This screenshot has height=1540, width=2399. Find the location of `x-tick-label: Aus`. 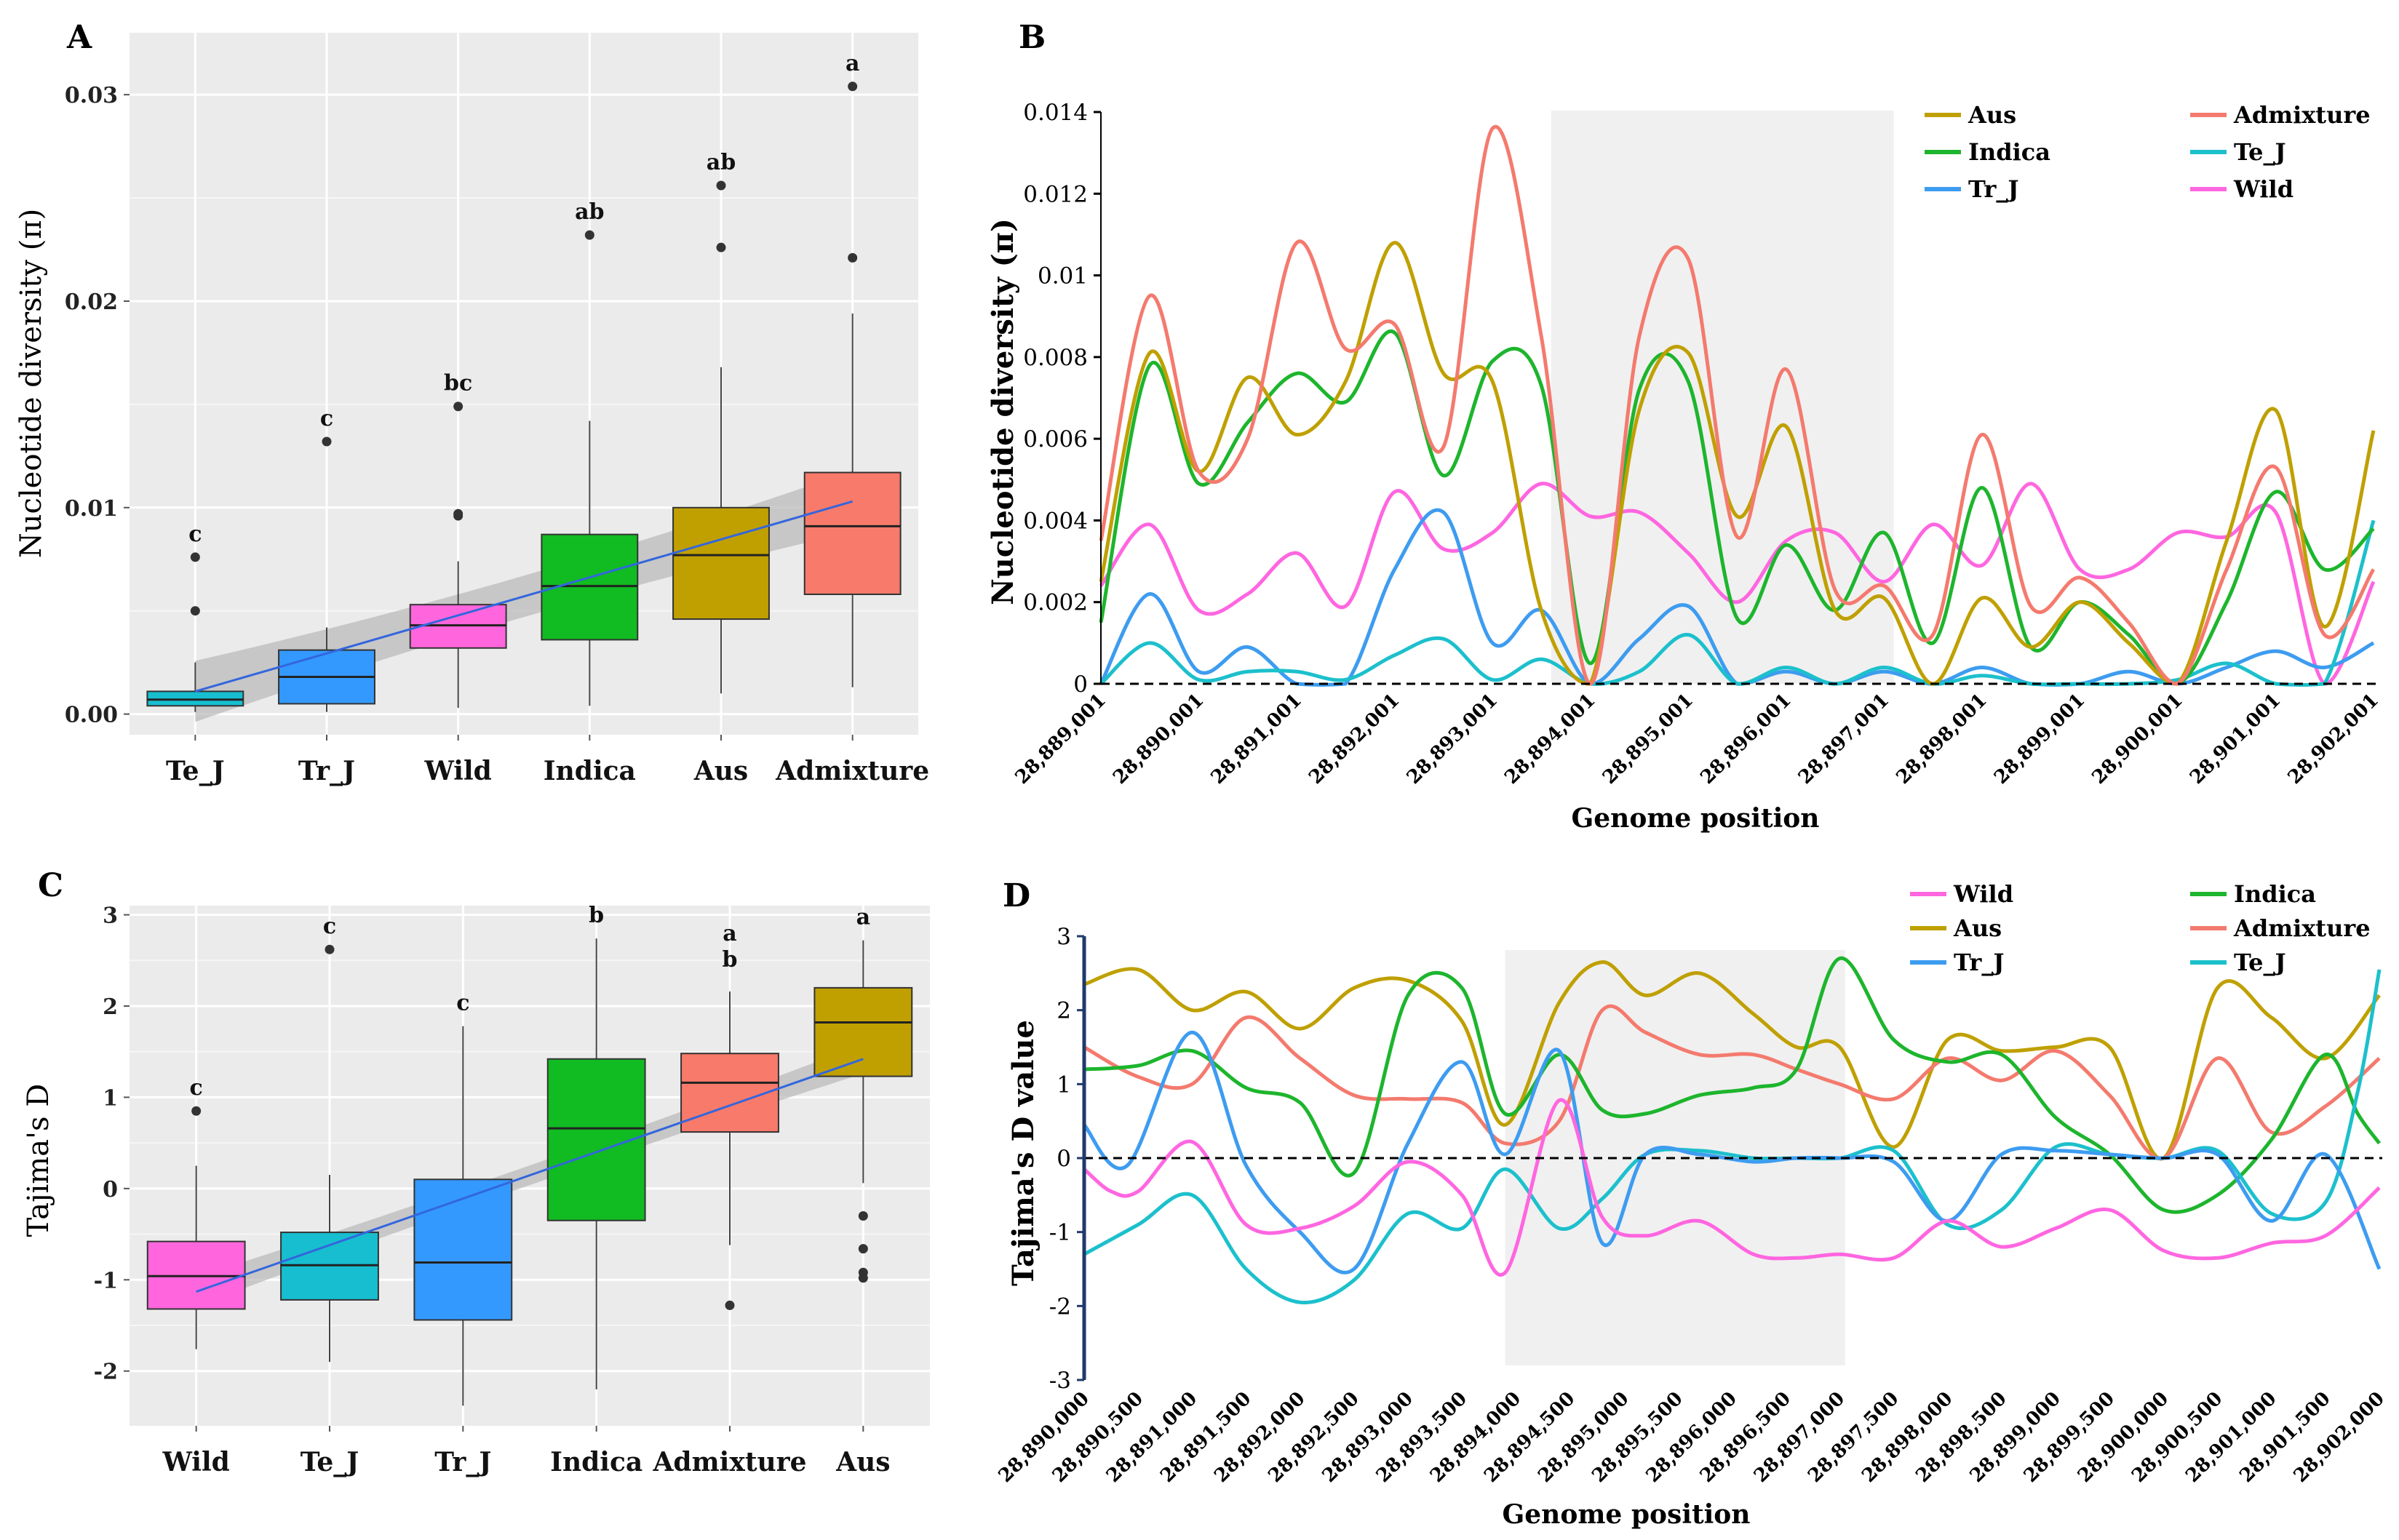

x-tick-label: Aus is located at coordinates (862, 1462).